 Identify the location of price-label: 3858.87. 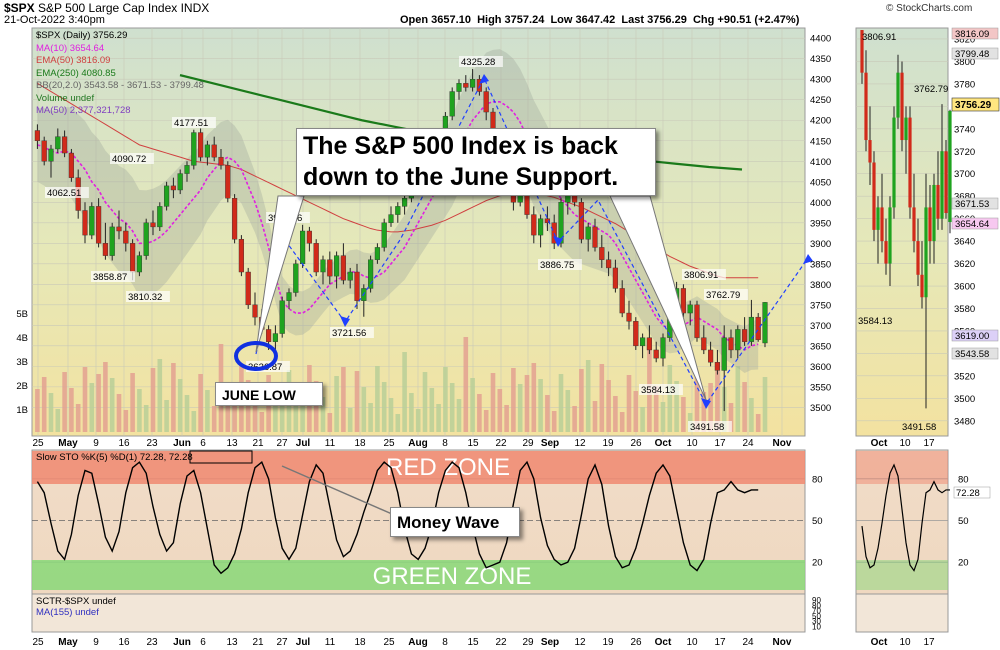
(110, 277).